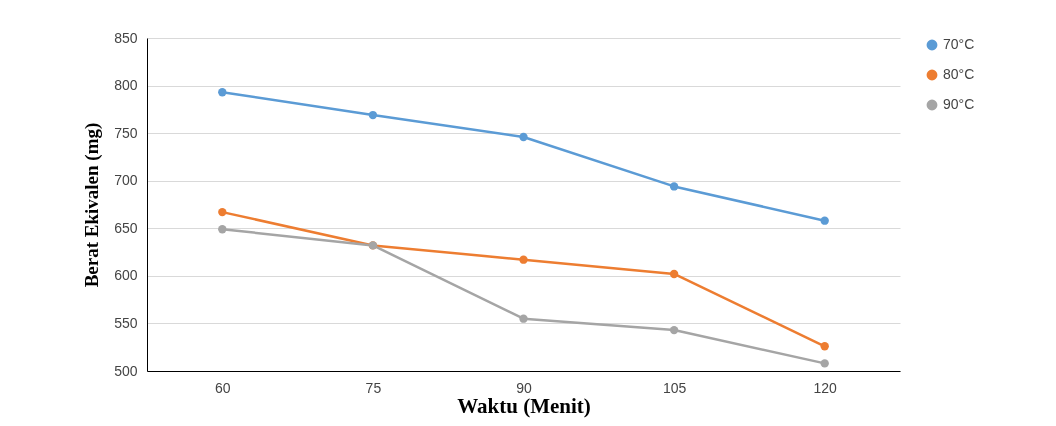  I want to click on legend-label: 90°C, so click(959, 104).